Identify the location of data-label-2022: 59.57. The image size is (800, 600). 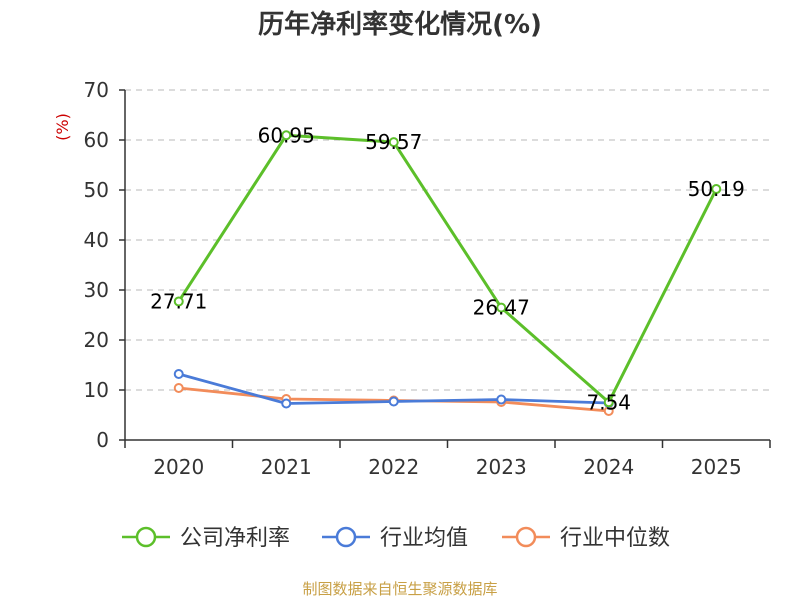
(393, 142).